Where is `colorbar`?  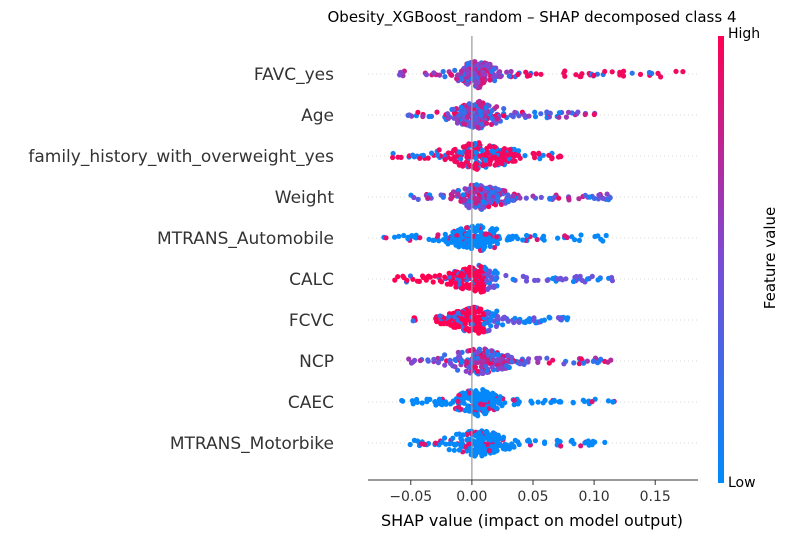
colorbar is located at coordinates (721, 259).